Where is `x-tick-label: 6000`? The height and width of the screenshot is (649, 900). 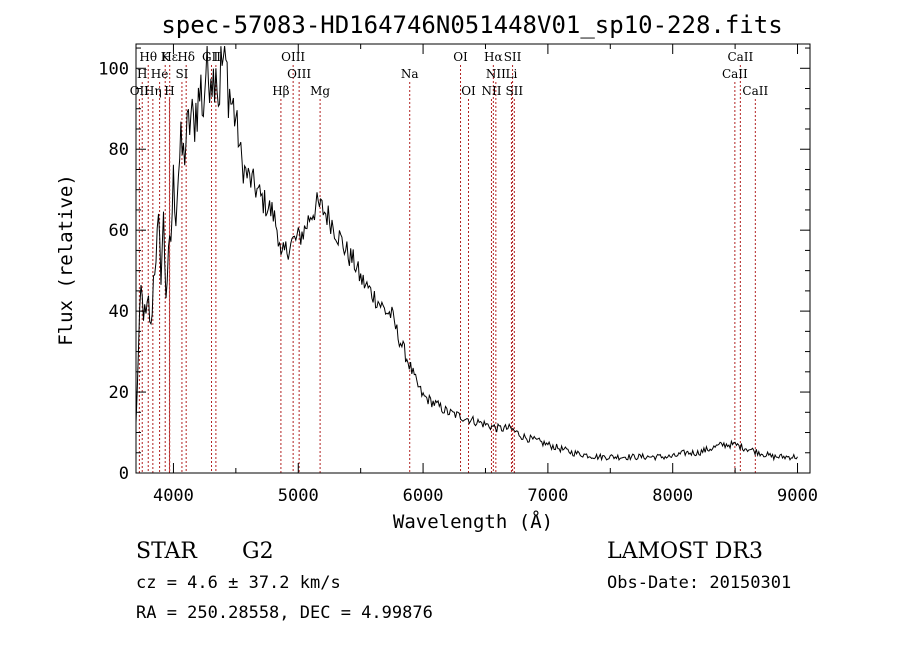 x-tick-label: 6000 is located at coordinates (423, 496).